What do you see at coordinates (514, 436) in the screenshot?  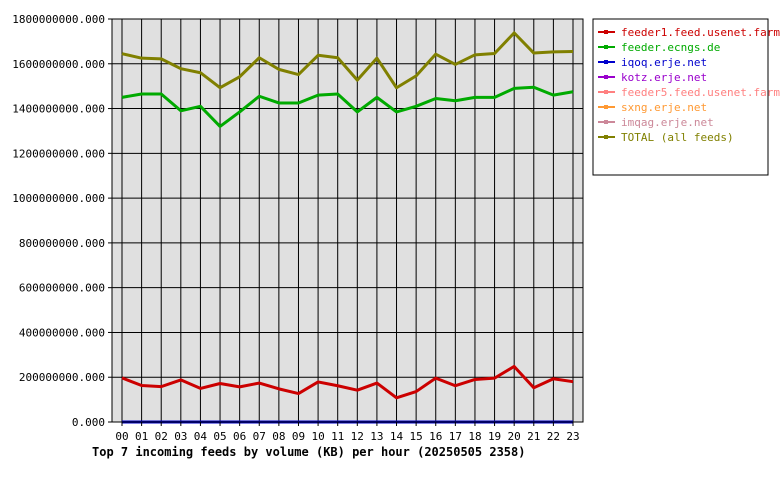 I see `x-tick-label: 20` at bounding box center [514, 436].